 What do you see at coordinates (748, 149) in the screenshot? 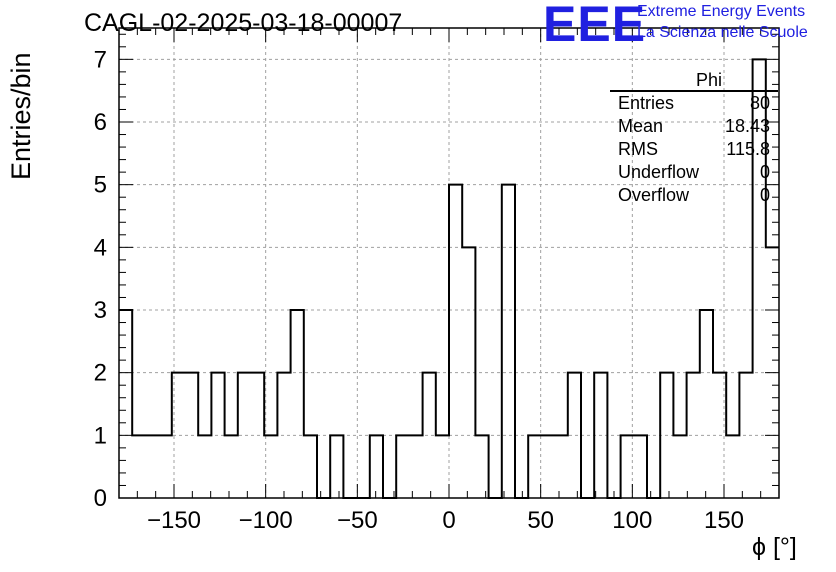
I see `stats-value: 115.8` at bounding box center [748, 149].